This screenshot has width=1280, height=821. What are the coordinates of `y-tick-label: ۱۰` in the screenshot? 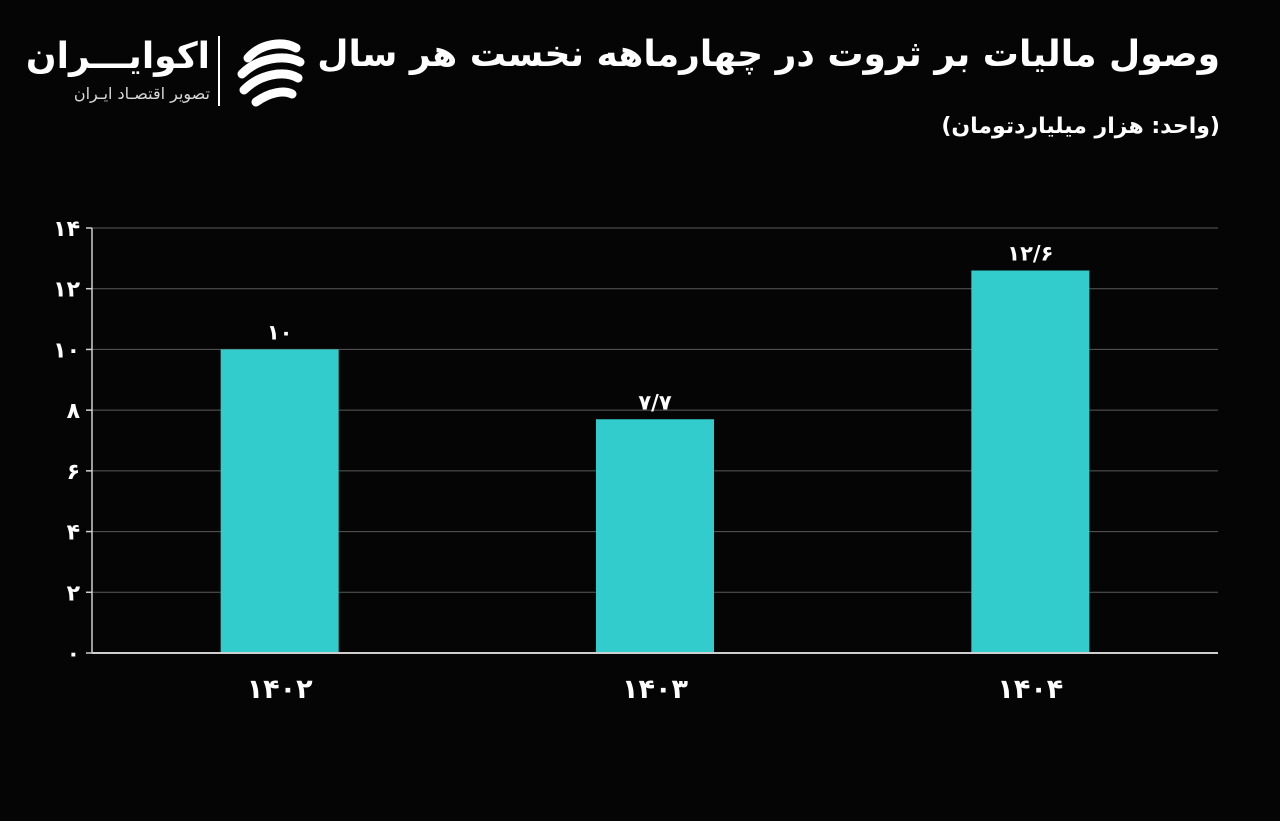 It's located at (66, 350).